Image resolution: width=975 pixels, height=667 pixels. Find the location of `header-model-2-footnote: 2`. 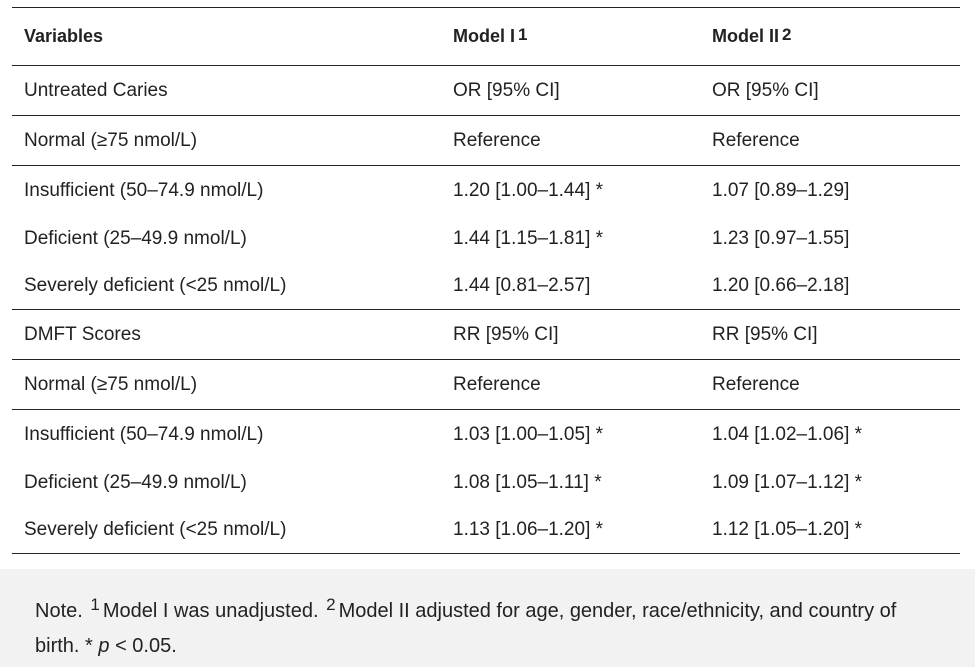

header-model-2-footnote: 2 is located at coordinates (787, 34).